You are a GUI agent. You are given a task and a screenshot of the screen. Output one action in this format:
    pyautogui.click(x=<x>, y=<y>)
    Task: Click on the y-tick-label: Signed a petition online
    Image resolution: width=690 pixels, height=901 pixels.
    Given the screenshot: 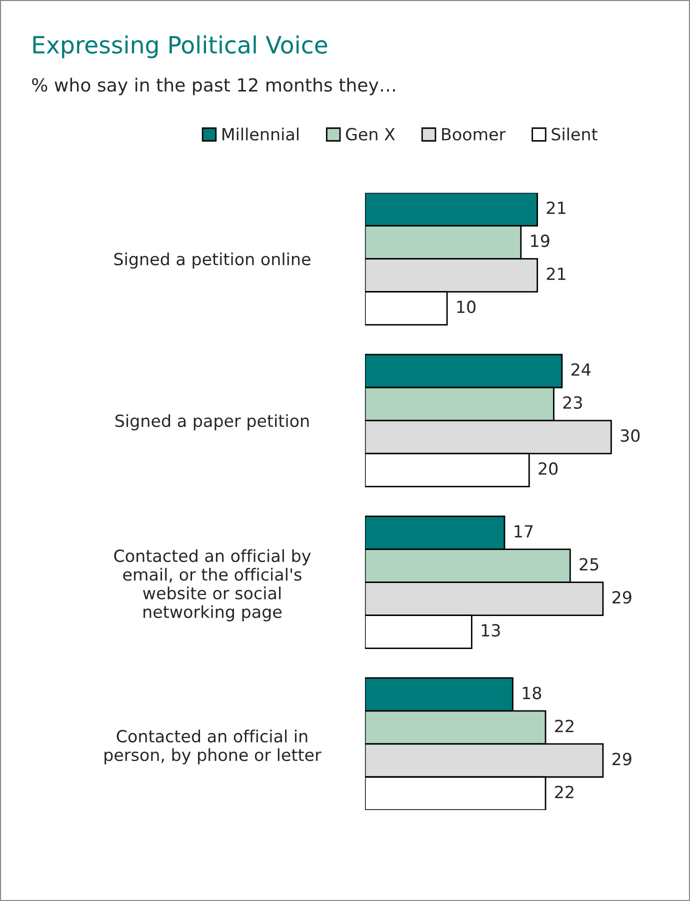 What is the action you would take?
    pyautogui.click(x=212, y=260)
    